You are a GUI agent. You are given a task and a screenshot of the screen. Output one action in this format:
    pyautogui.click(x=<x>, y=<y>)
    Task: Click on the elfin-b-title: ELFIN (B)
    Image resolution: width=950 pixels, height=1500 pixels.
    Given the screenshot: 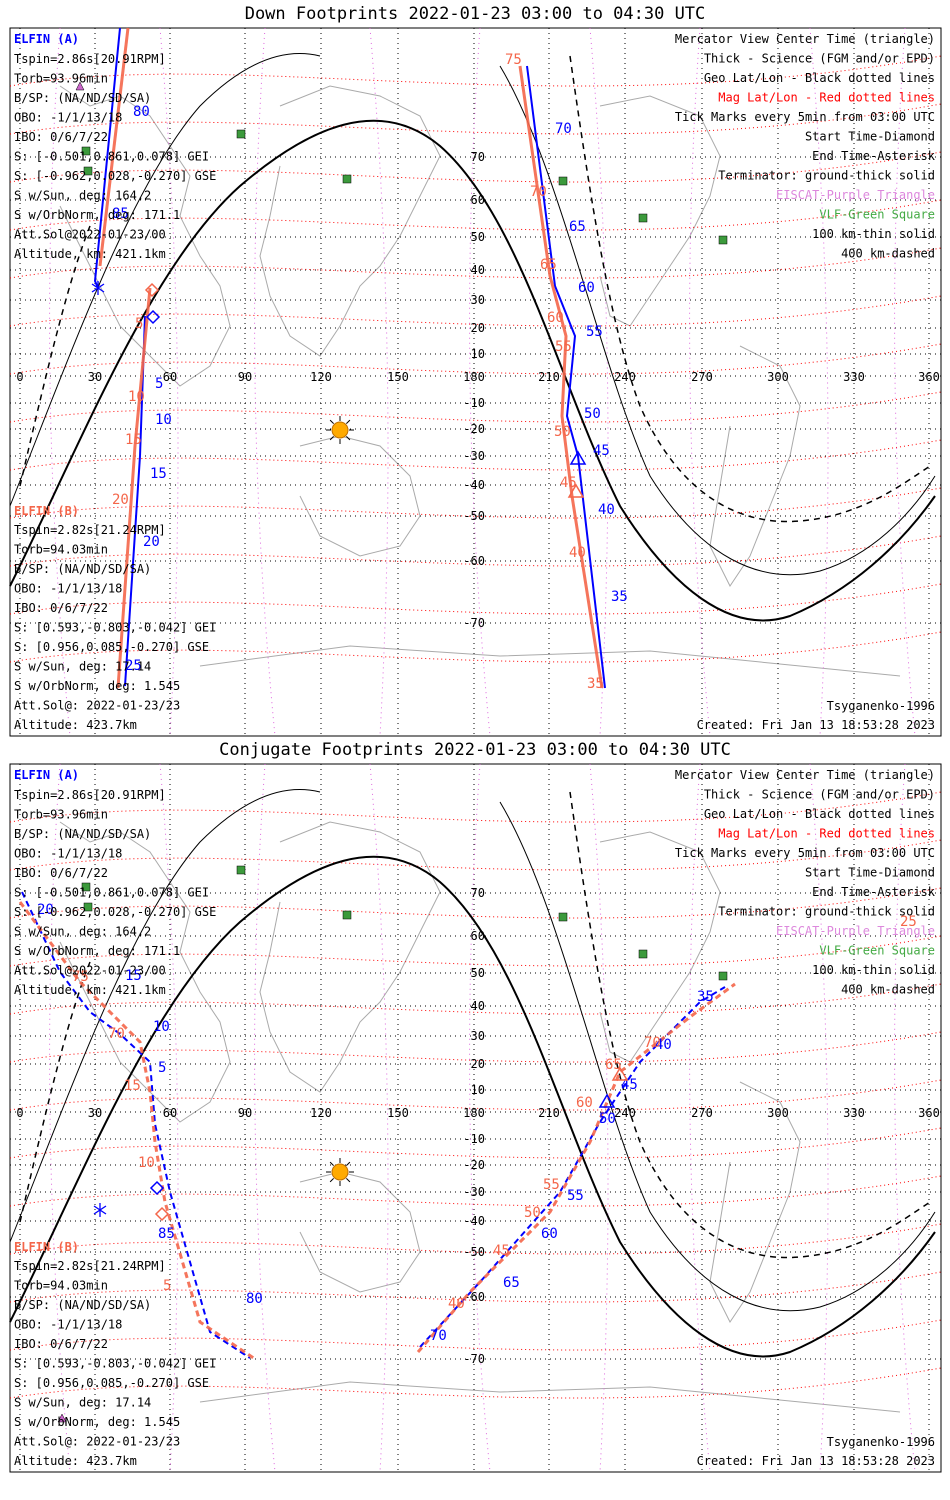 What is the action you would take?
    pyautogui.click(x=46, y=1247)
    